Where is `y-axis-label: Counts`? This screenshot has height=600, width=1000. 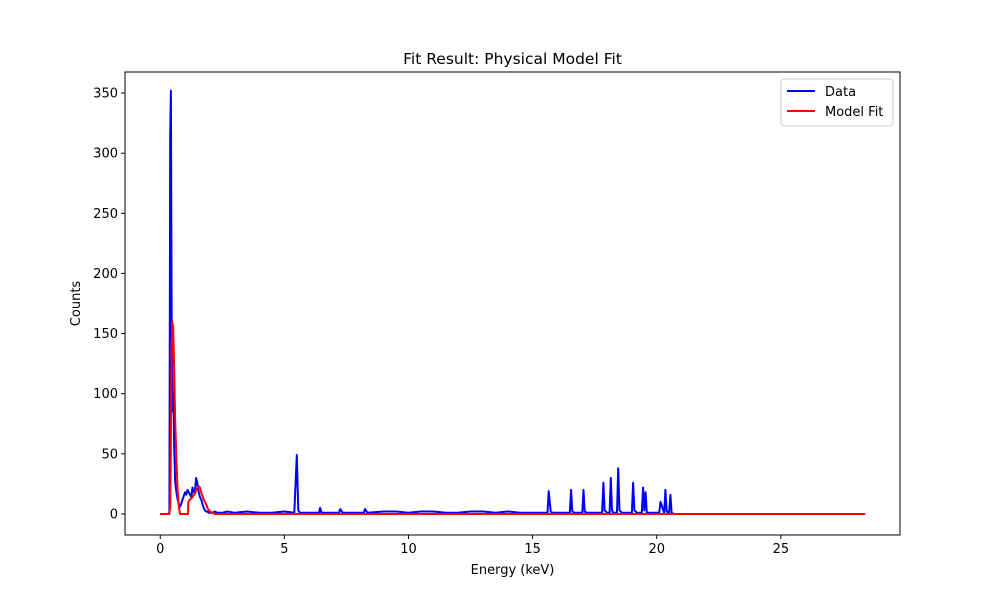 y-axis-label: Counts is located at coordinates (76, 304).